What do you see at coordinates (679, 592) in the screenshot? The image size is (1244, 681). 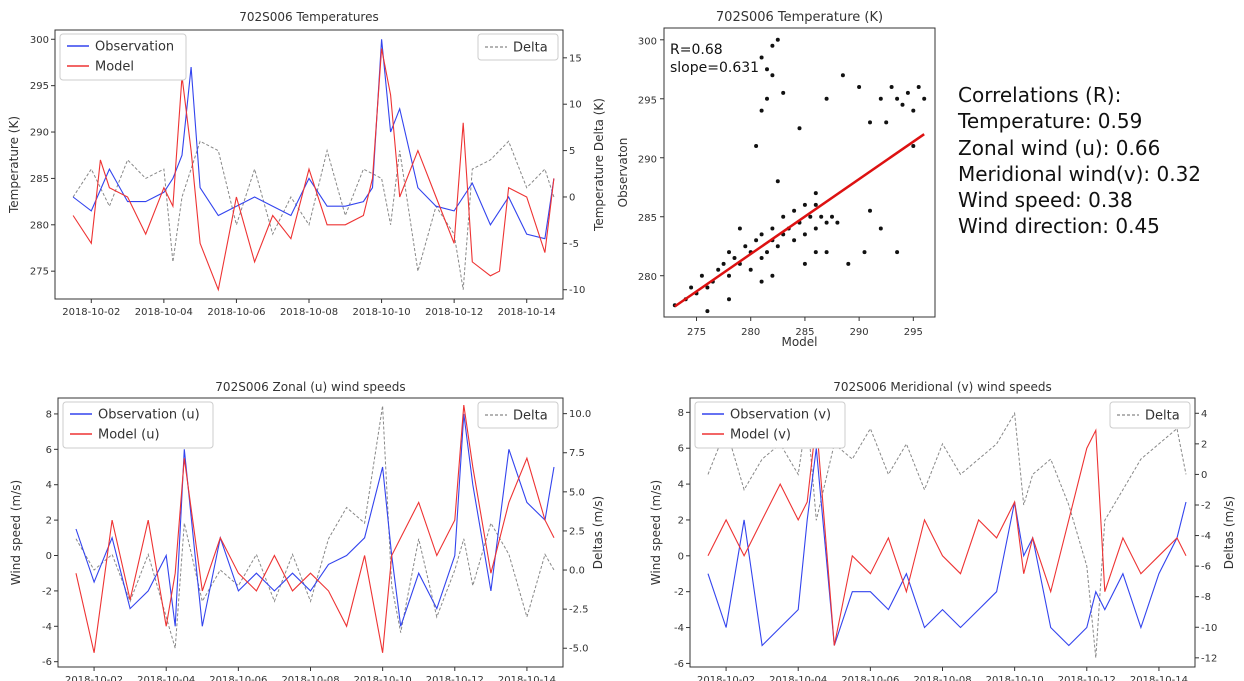 I see `y-tick-label: -2` at bounding box center [679, 592].